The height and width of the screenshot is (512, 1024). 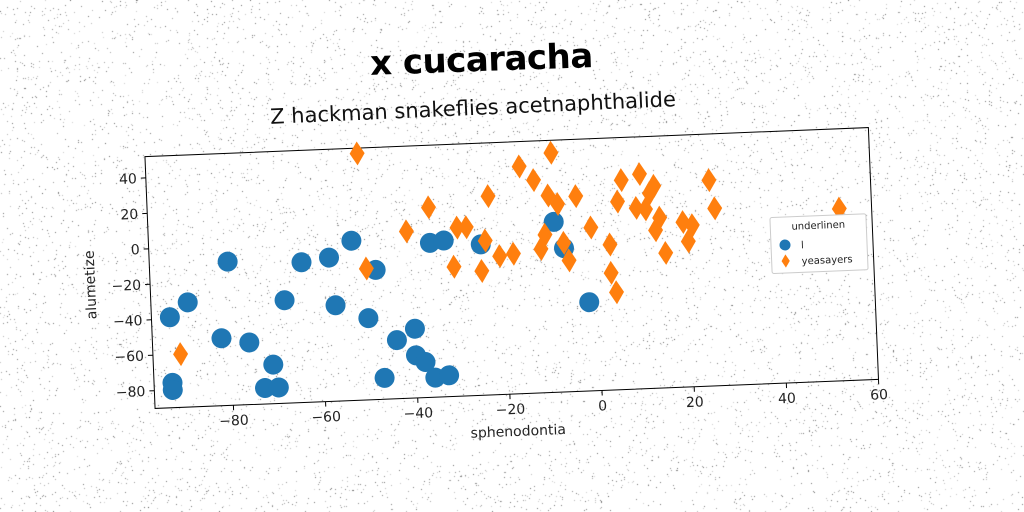 What do you see at coordinates (518, 432) in the screenshot?
I see `x-axis-label: sphenodontia` at bounding box center [518, 432].